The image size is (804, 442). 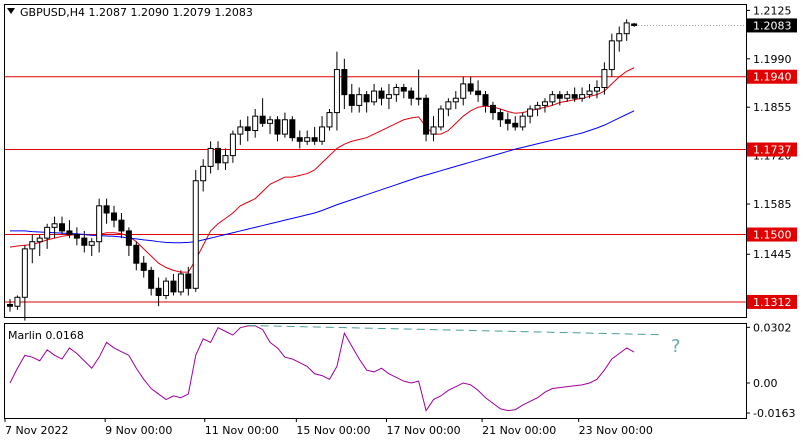 I want to click on down-triangle-icon, so click(x=11, y=11).